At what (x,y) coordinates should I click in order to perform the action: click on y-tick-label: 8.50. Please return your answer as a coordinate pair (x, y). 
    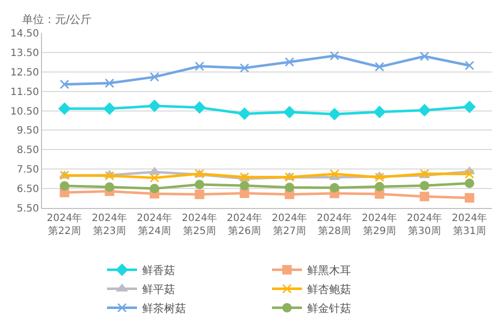
    Looking at the image, I should click on (27, 150).